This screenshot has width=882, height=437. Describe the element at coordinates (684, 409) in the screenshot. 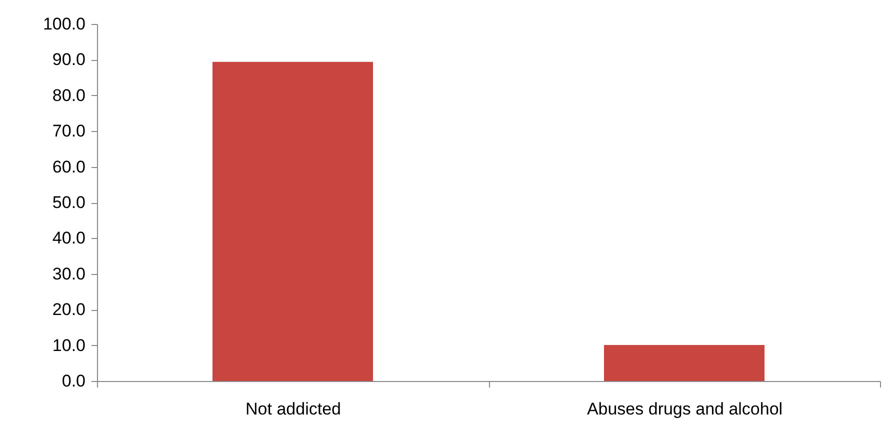

I see `x-tick-label: Abuses drugs and alcohol` at that location.